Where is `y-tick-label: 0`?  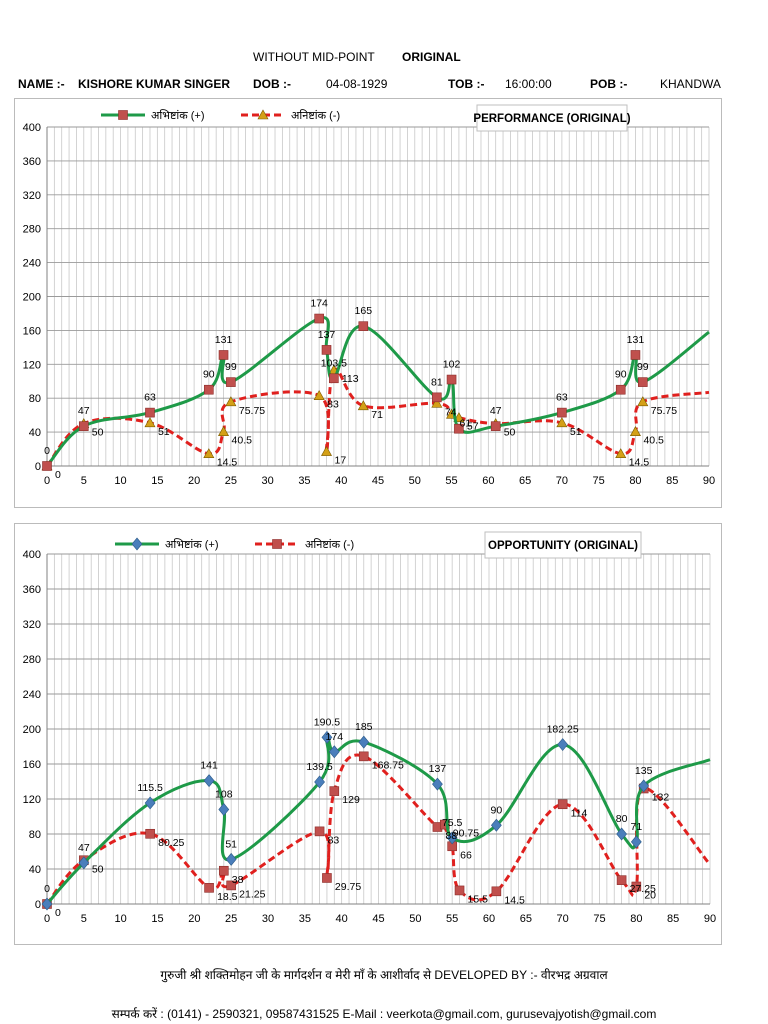
y-tick-label: 0 is located at coordinates (38, 905).